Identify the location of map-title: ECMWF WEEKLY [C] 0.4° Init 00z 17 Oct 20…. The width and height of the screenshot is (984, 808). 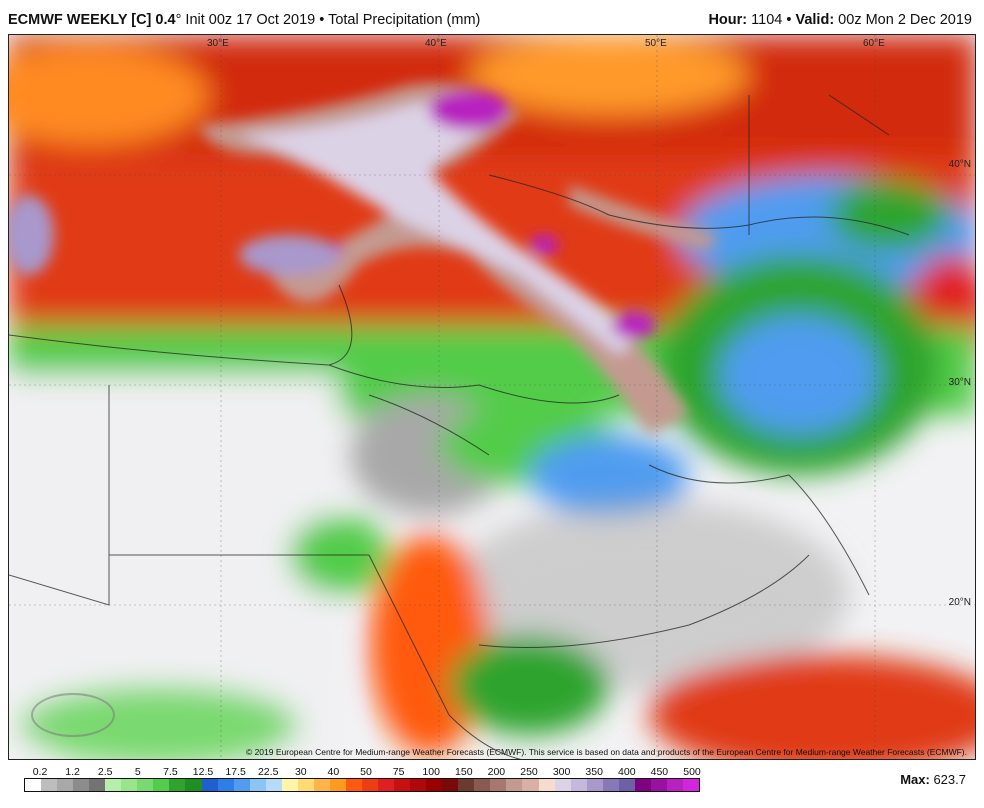
(244, 20).